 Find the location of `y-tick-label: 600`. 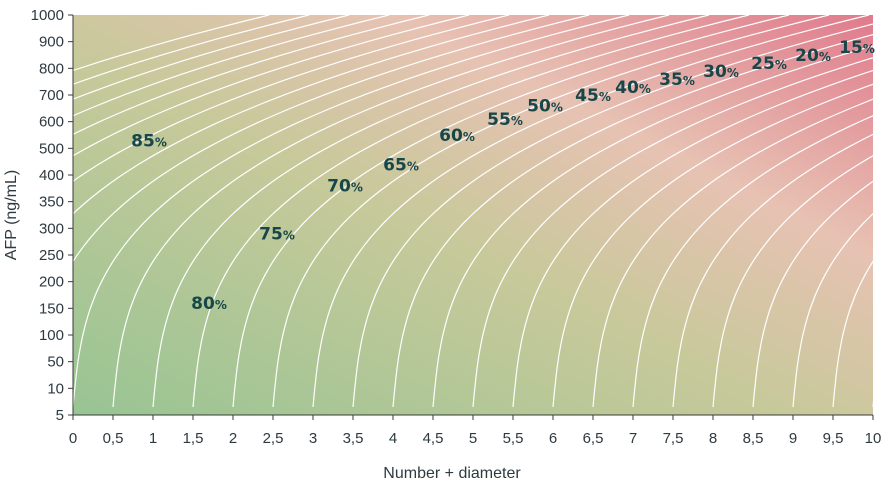

y-tick-label: 600 is located at coordinates (51, 122).